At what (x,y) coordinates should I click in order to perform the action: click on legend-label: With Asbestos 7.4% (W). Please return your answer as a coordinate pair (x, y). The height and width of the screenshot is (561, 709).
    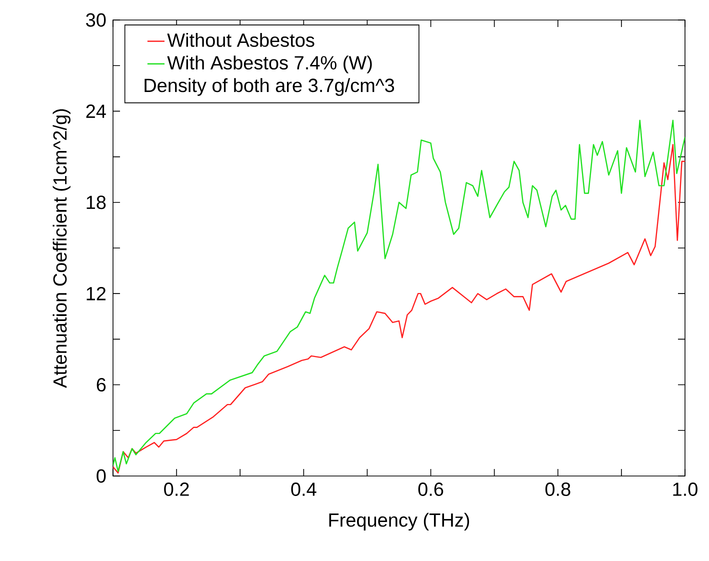
    Looking at the image, I should click on (269, 65).